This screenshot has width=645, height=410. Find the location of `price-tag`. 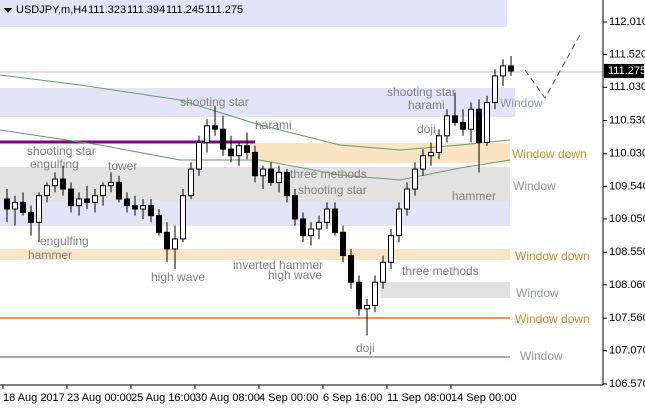

price-tag is located at coordinates (624, 70).